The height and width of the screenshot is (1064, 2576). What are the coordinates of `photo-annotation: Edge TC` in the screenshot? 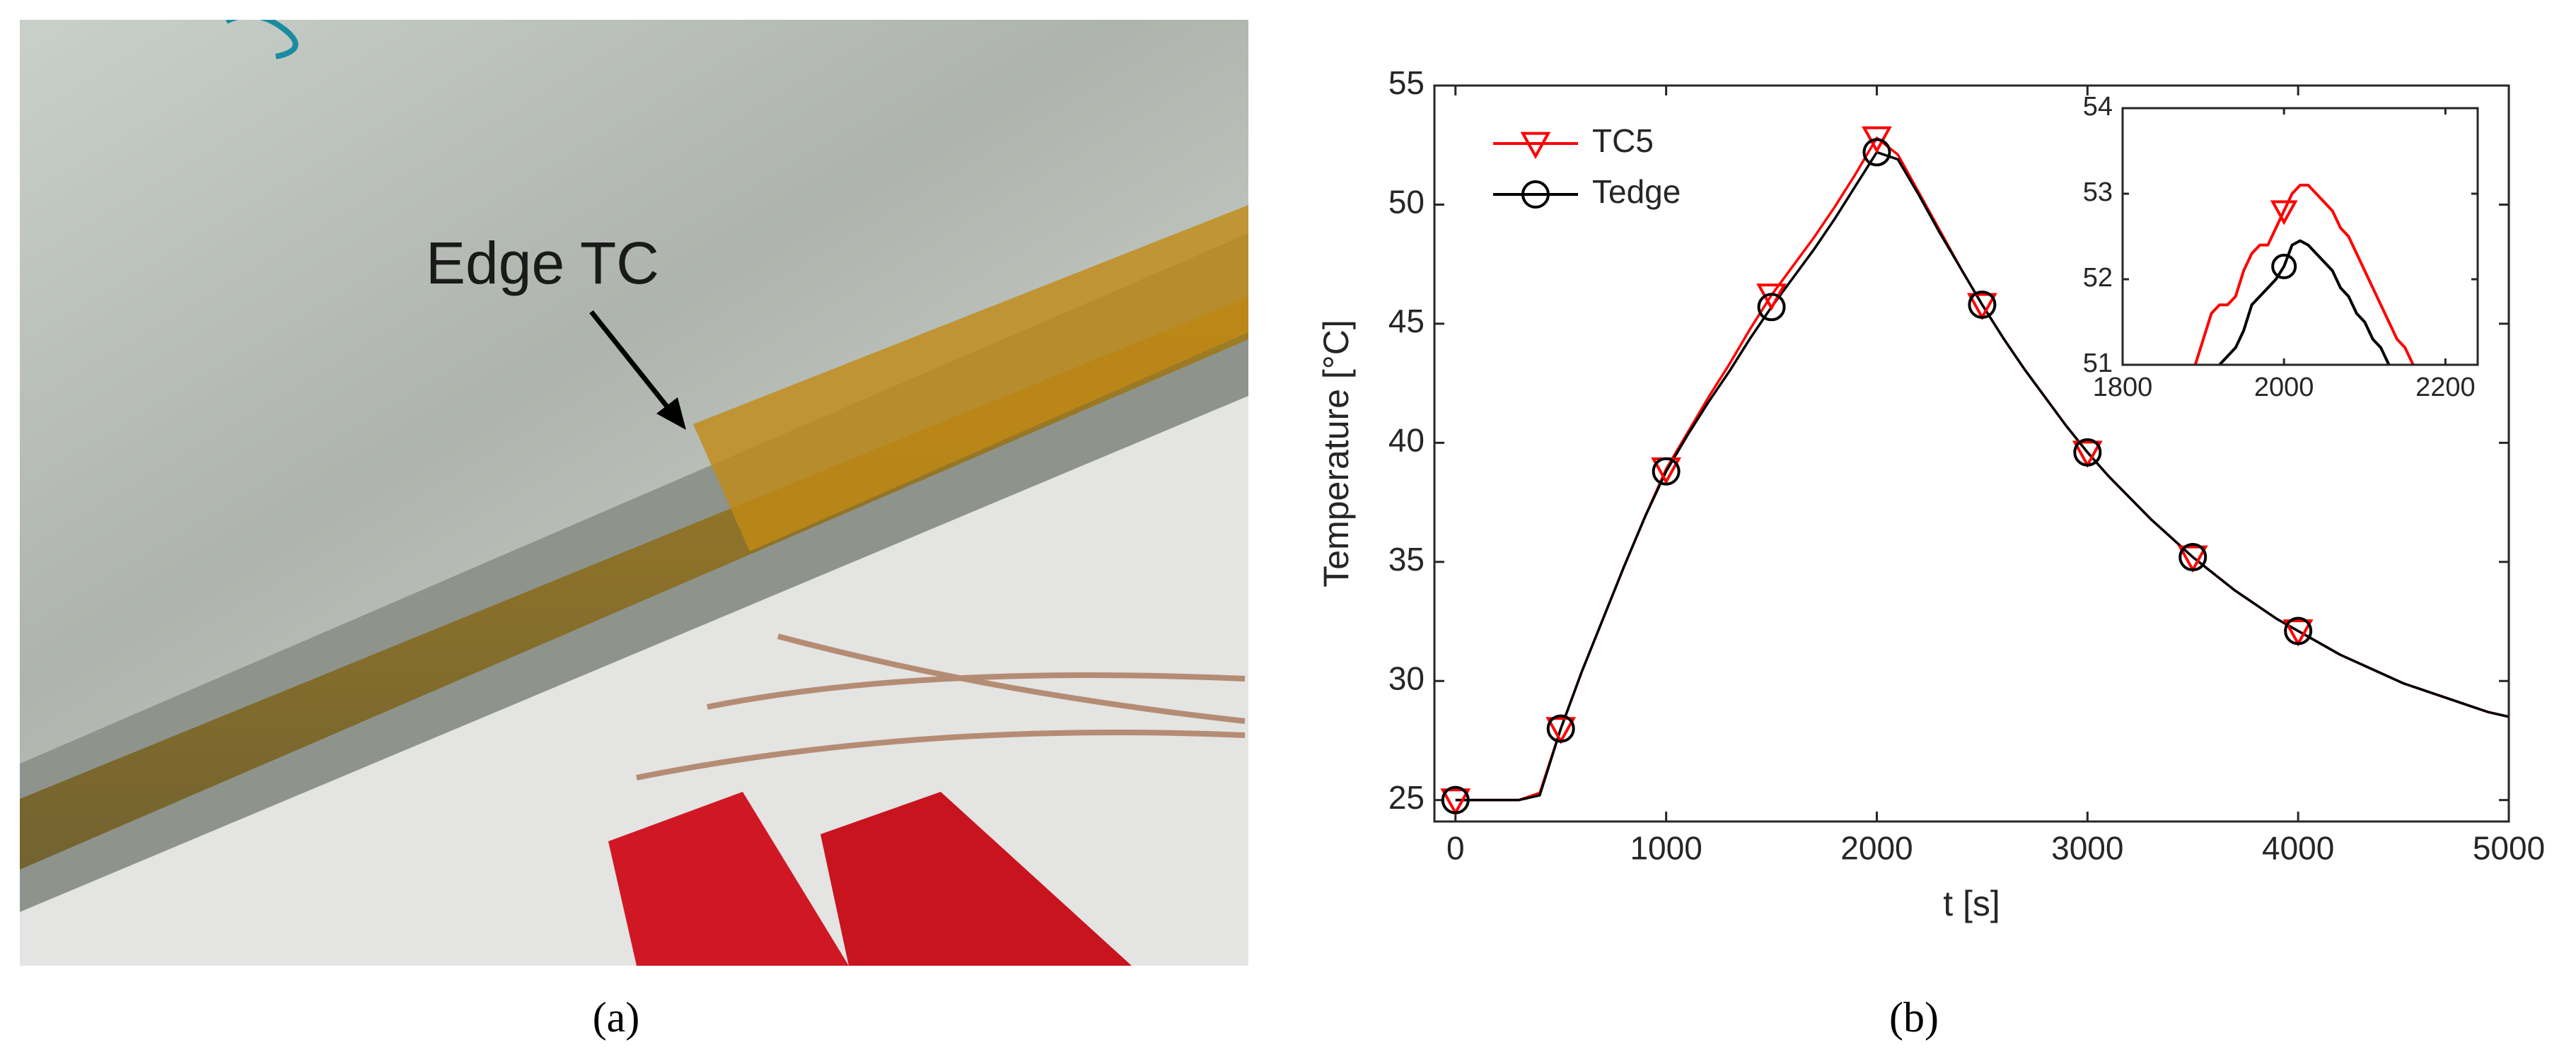 It's located at (542, 263).